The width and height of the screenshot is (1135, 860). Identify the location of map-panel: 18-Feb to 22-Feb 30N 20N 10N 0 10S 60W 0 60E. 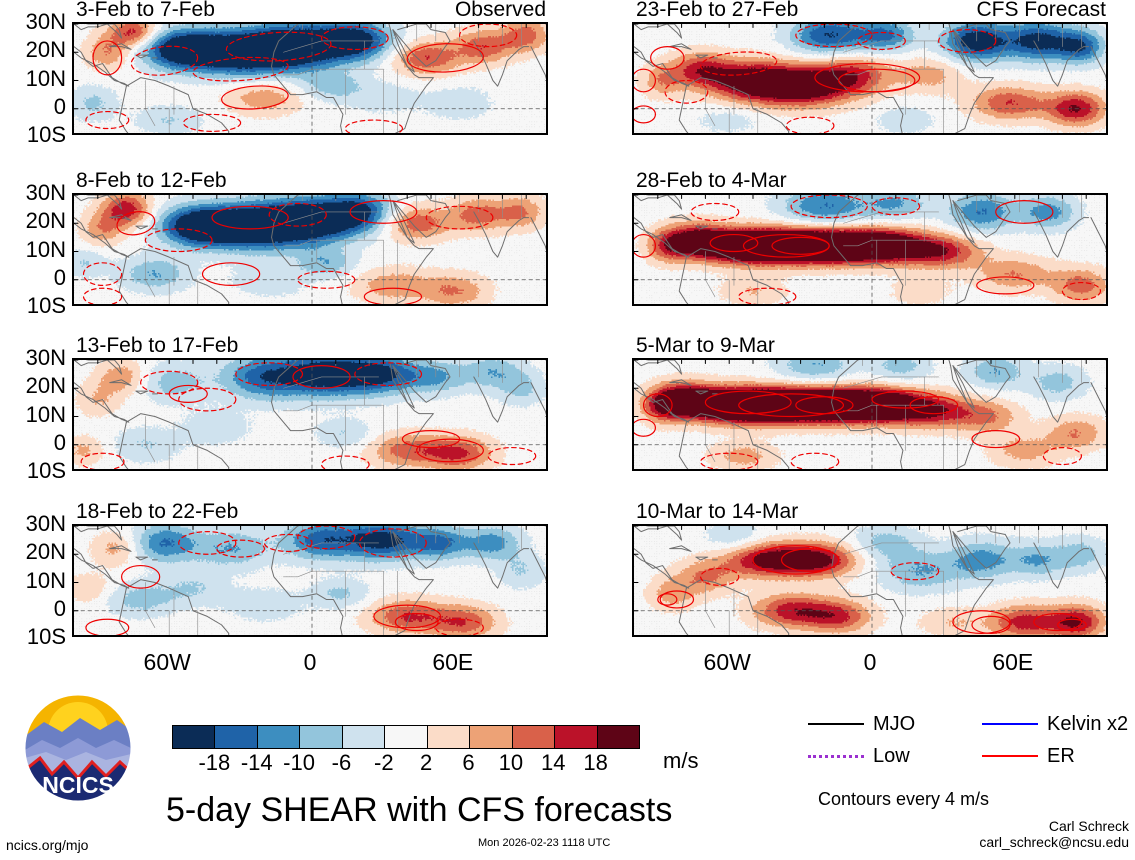
(287, 587).